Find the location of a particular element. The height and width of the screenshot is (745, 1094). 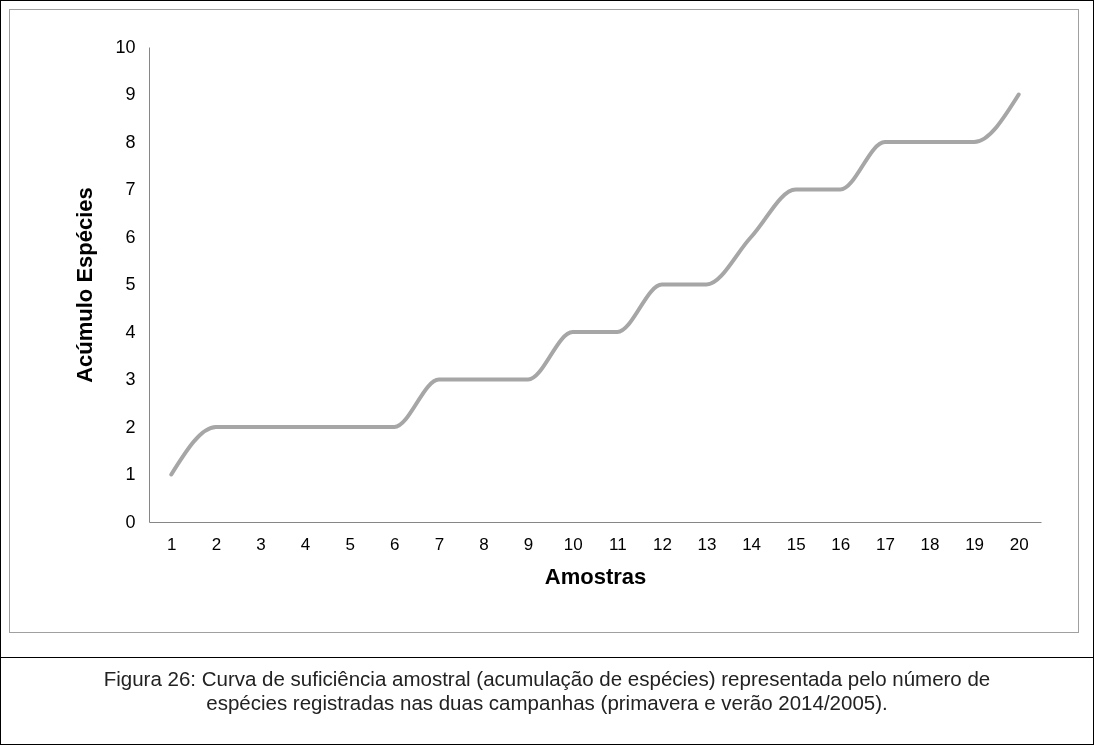

x-tick-label: 4 is located at coordinates (305, 544).